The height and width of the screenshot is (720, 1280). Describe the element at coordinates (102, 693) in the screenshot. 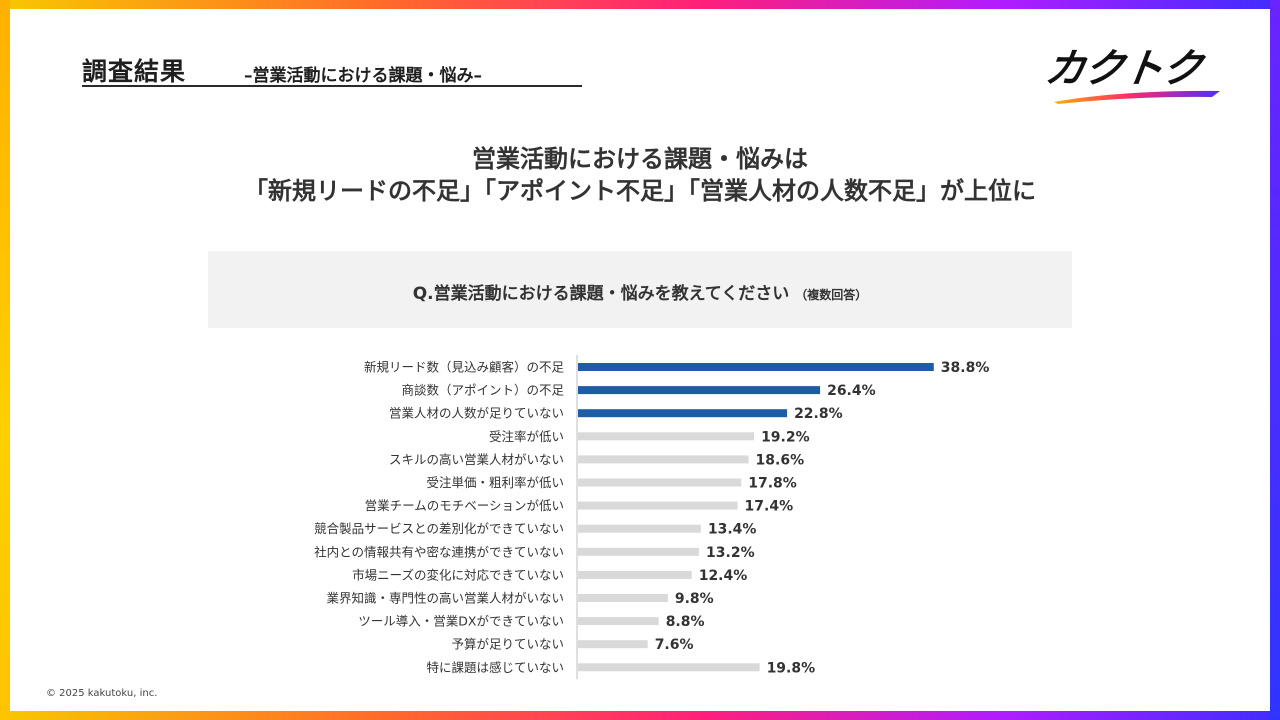

I see `copyright-footer: © 2025 kakutoku, inc.` at that location.